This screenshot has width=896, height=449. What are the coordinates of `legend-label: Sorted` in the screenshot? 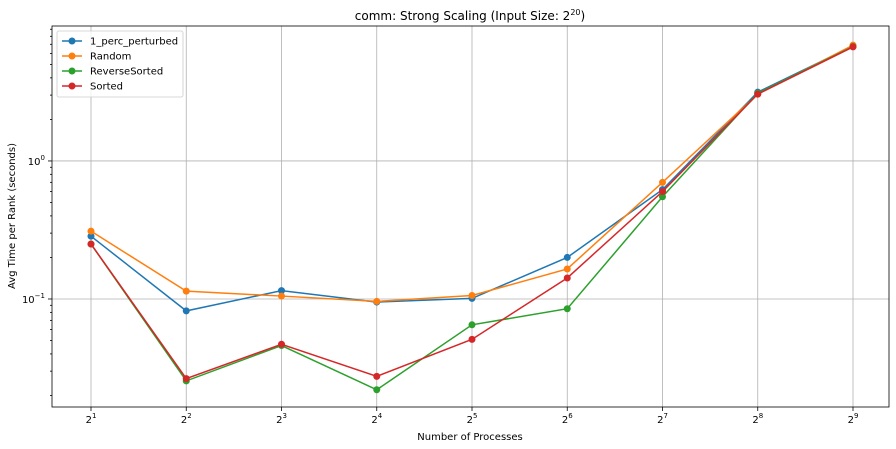 It's located at (106, 87).